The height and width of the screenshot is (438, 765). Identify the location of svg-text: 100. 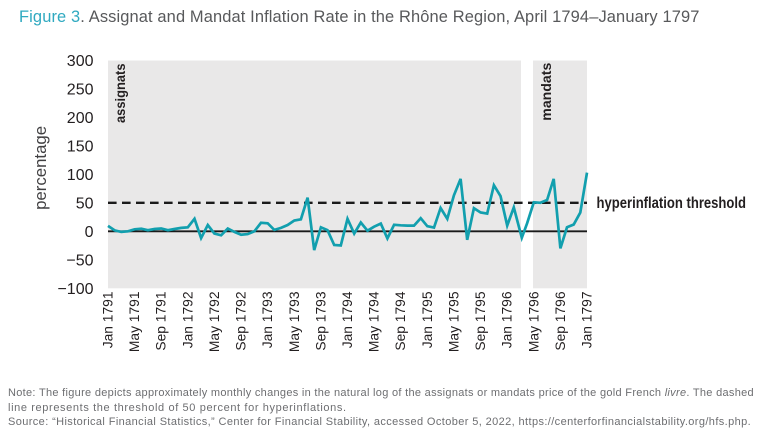
(80, 175).